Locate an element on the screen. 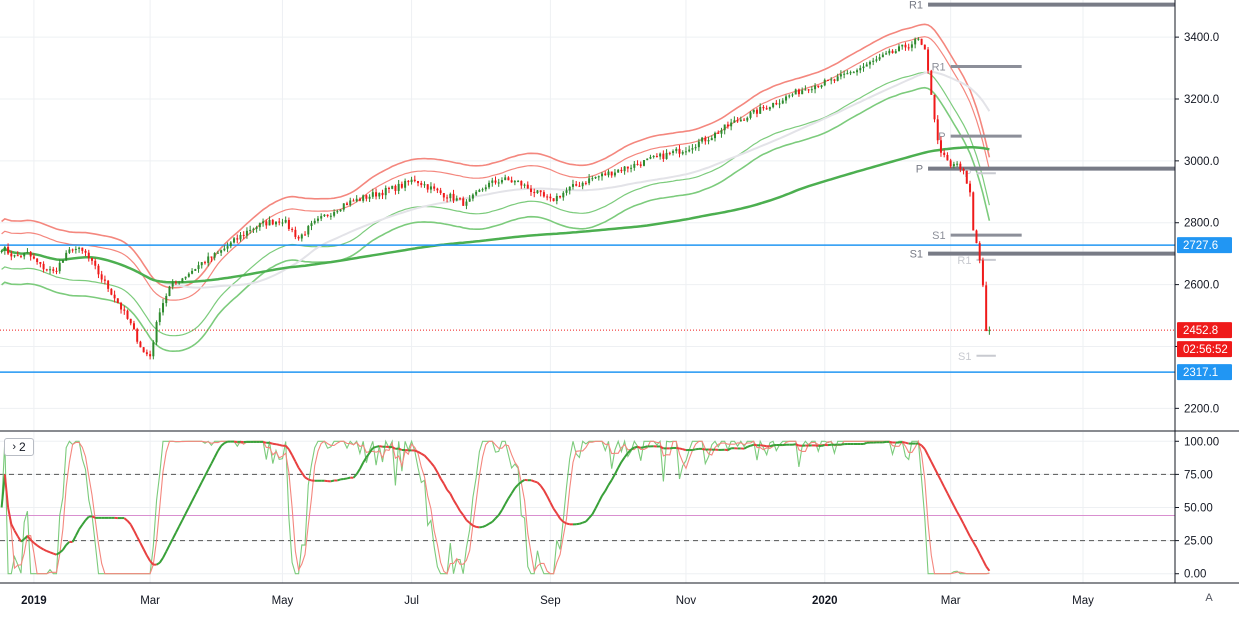 This screenshot has height=618, width=1239. auto-scale-button: A is located at coordinates (1209, 598).